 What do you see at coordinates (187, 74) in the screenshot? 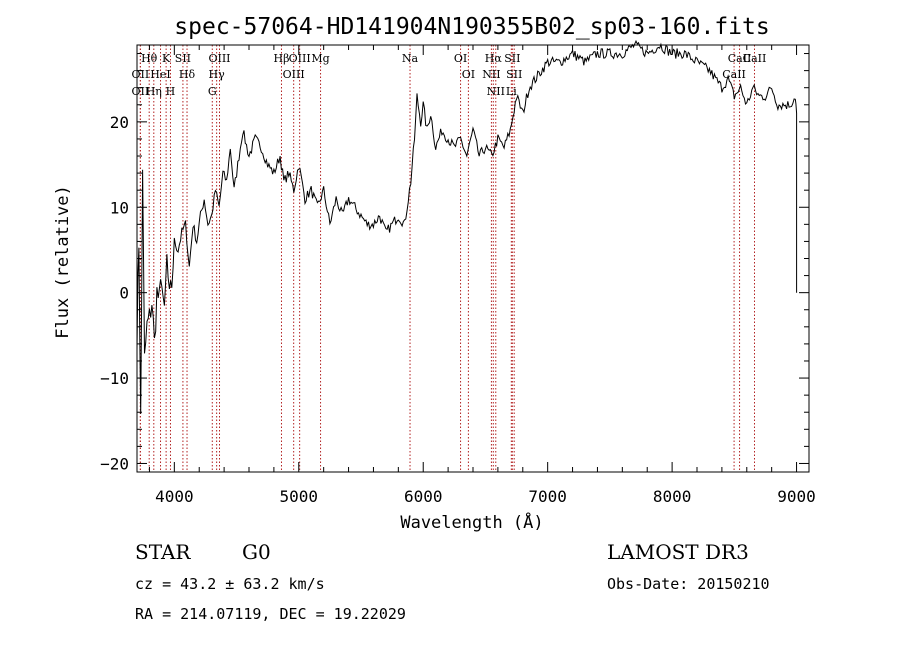
I see `line-marker-label: Hδ` at bounding box center [187, 74].